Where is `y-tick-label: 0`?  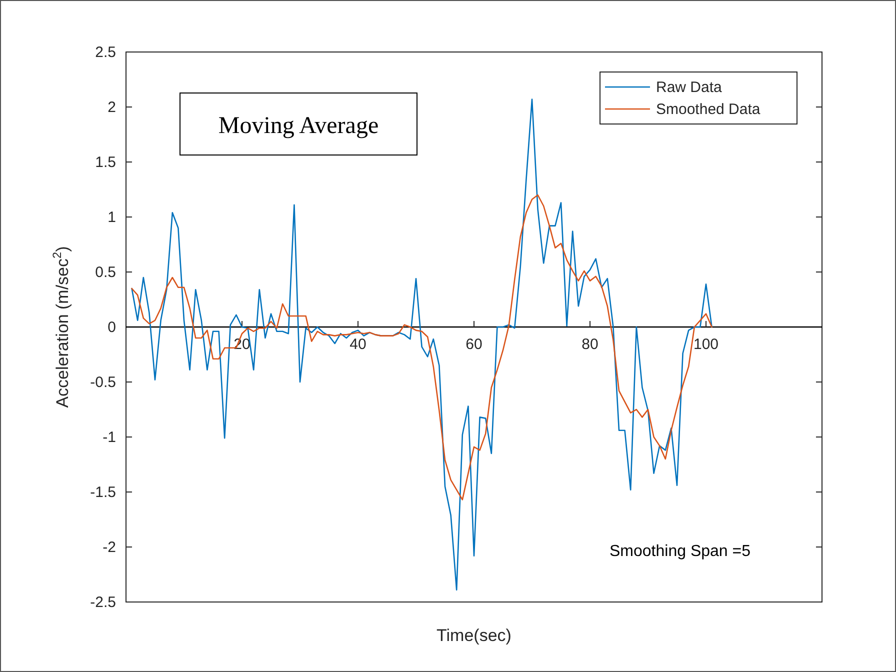
y-tick-label: 0 is located at coordinates (112, 327).